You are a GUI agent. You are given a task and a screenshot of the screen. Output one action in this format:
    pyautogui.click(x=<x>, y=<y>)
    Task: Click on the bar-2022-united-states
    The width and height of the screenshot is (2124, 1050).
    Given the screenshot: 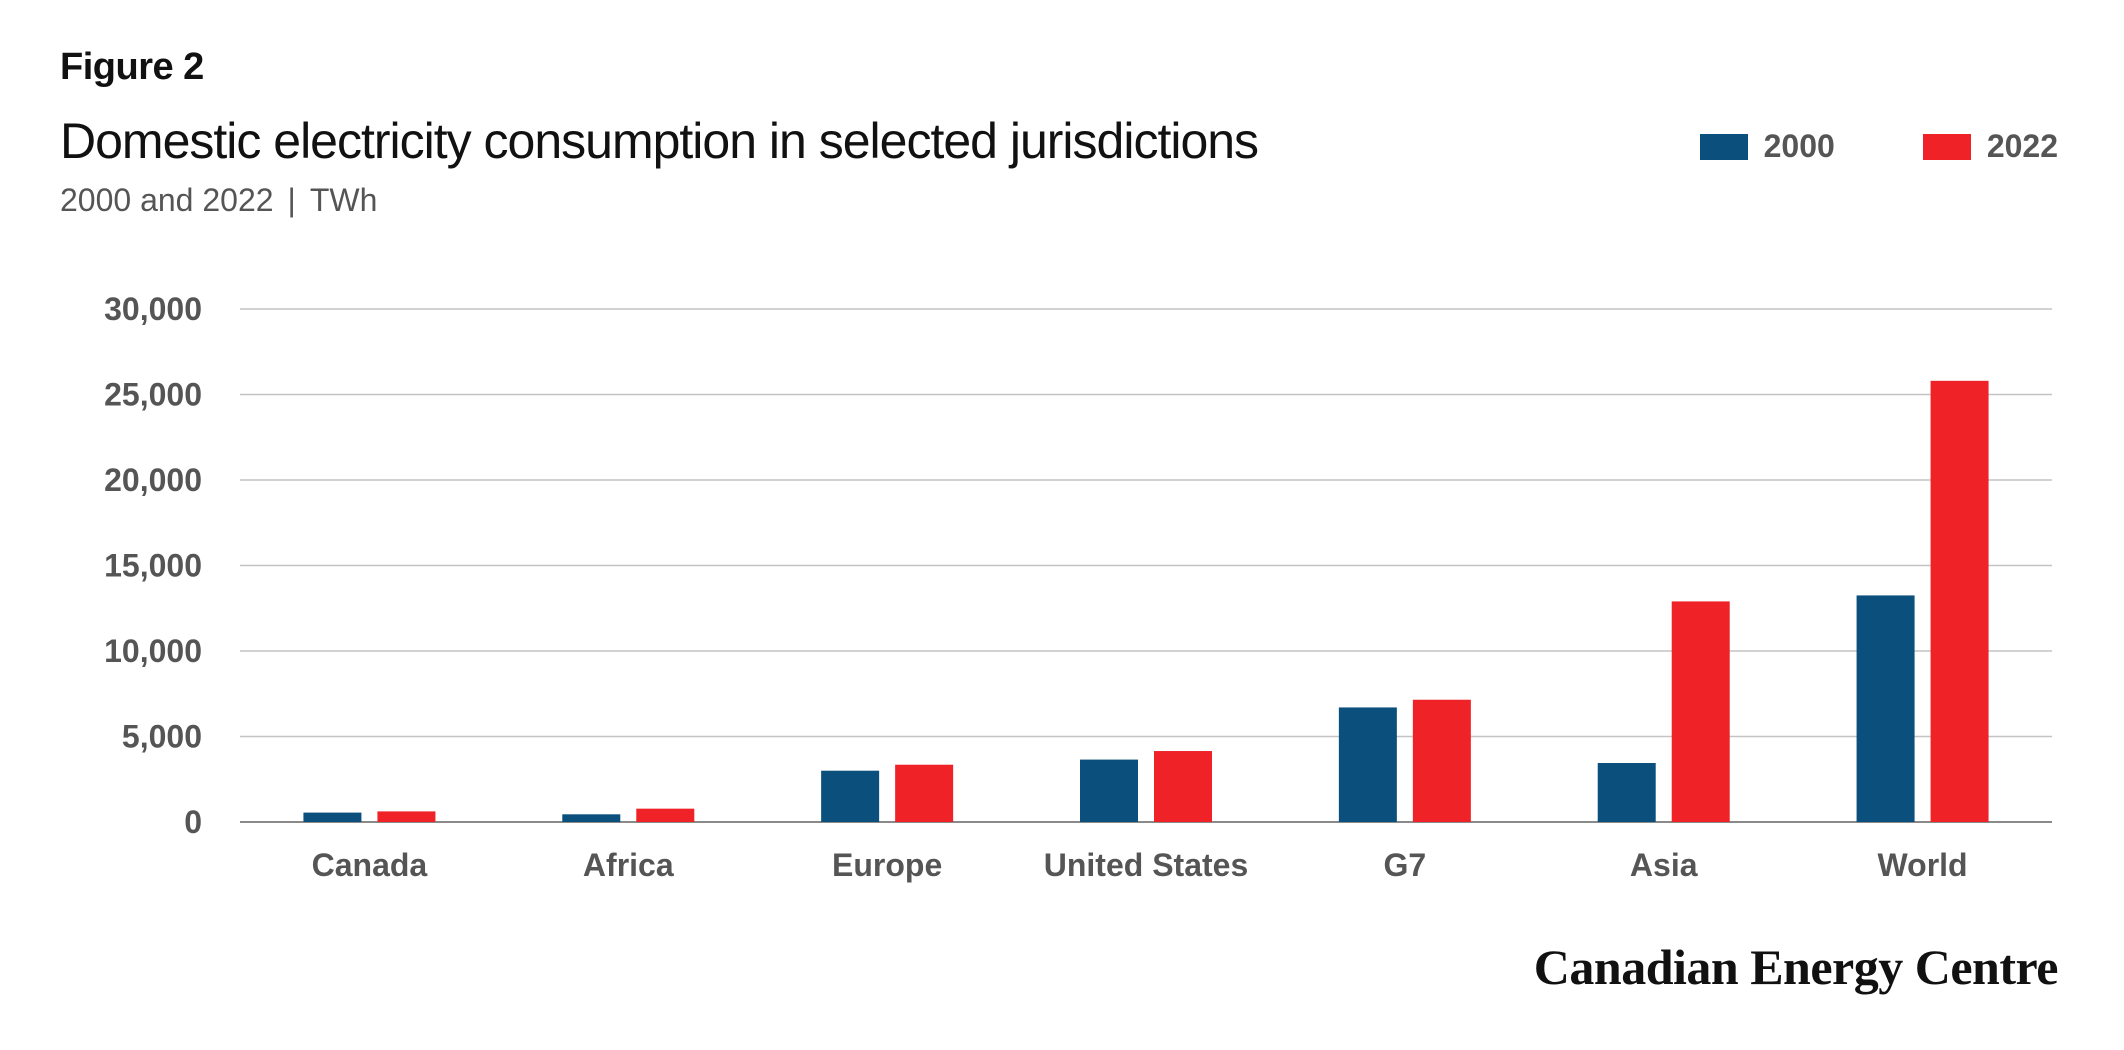 What is the action you would take?
    pyautogui.click(x=1183, y=786)
    